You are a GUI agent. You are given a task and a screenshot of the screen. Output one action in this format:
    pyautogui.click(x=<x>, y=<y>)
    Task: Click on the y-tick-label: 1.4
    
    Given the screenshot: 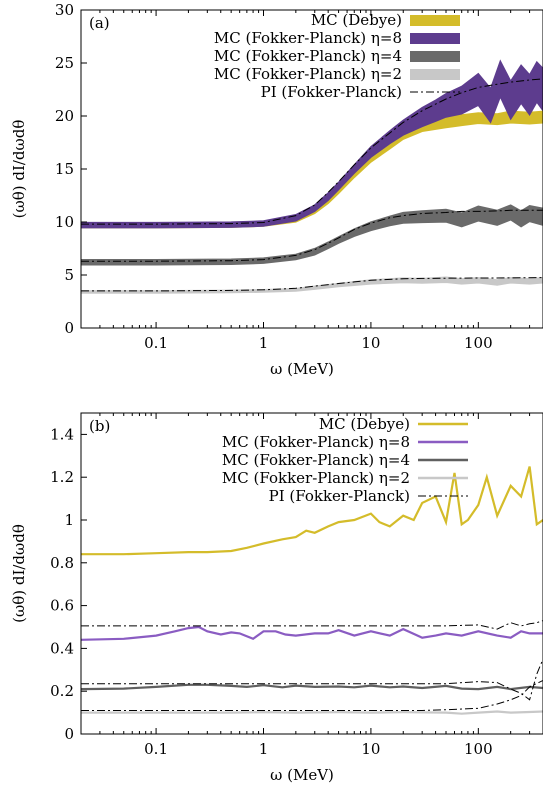 What is the action you would take?
    pyautogui.click(x=62, y=434)
    